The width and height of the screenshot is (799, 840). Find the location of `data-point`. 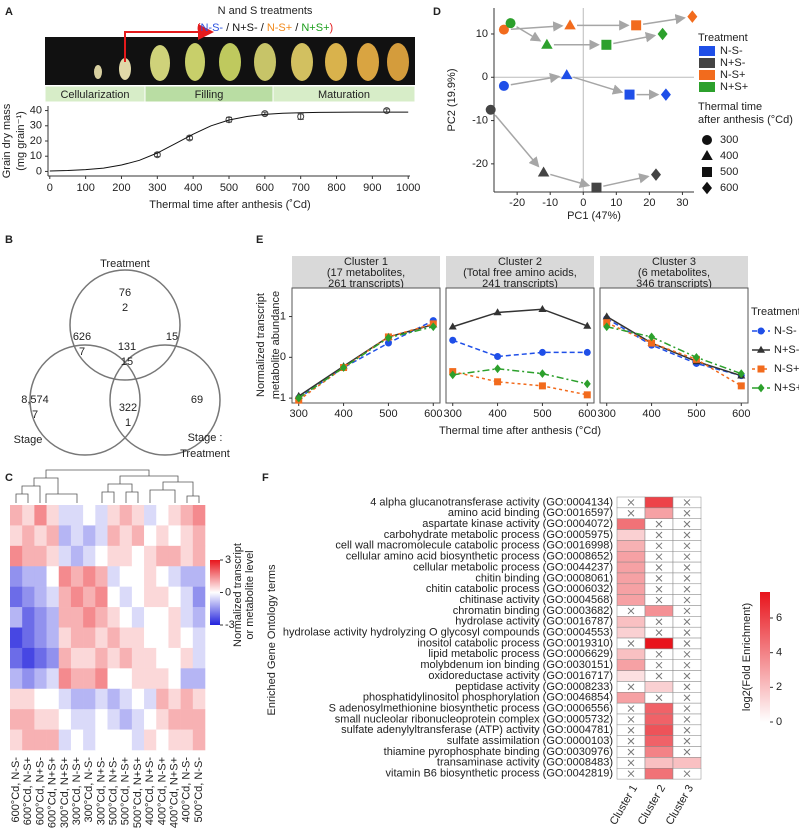

data-point is located at coordinates (301, 117).